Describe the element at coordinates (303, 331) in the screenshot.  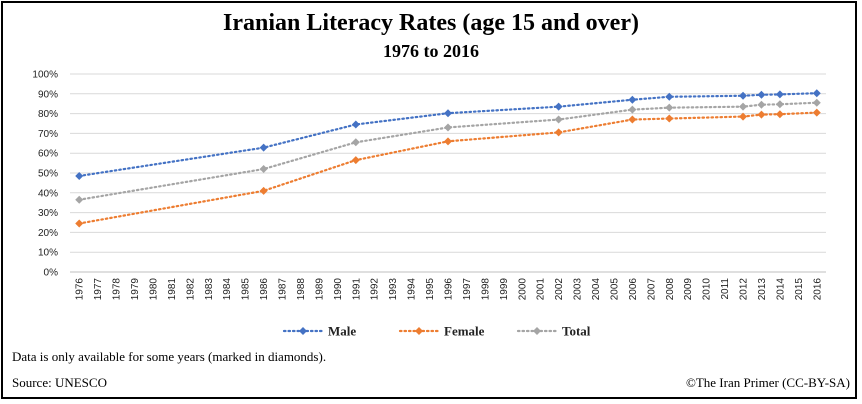
I see `legend-marker-male` at that location.